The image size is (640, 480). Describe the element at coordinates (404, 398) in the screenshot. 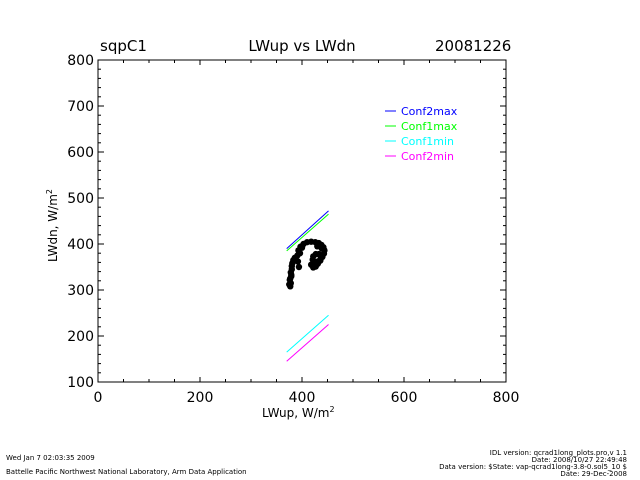

I see `x-tick-label: 600` at that location.